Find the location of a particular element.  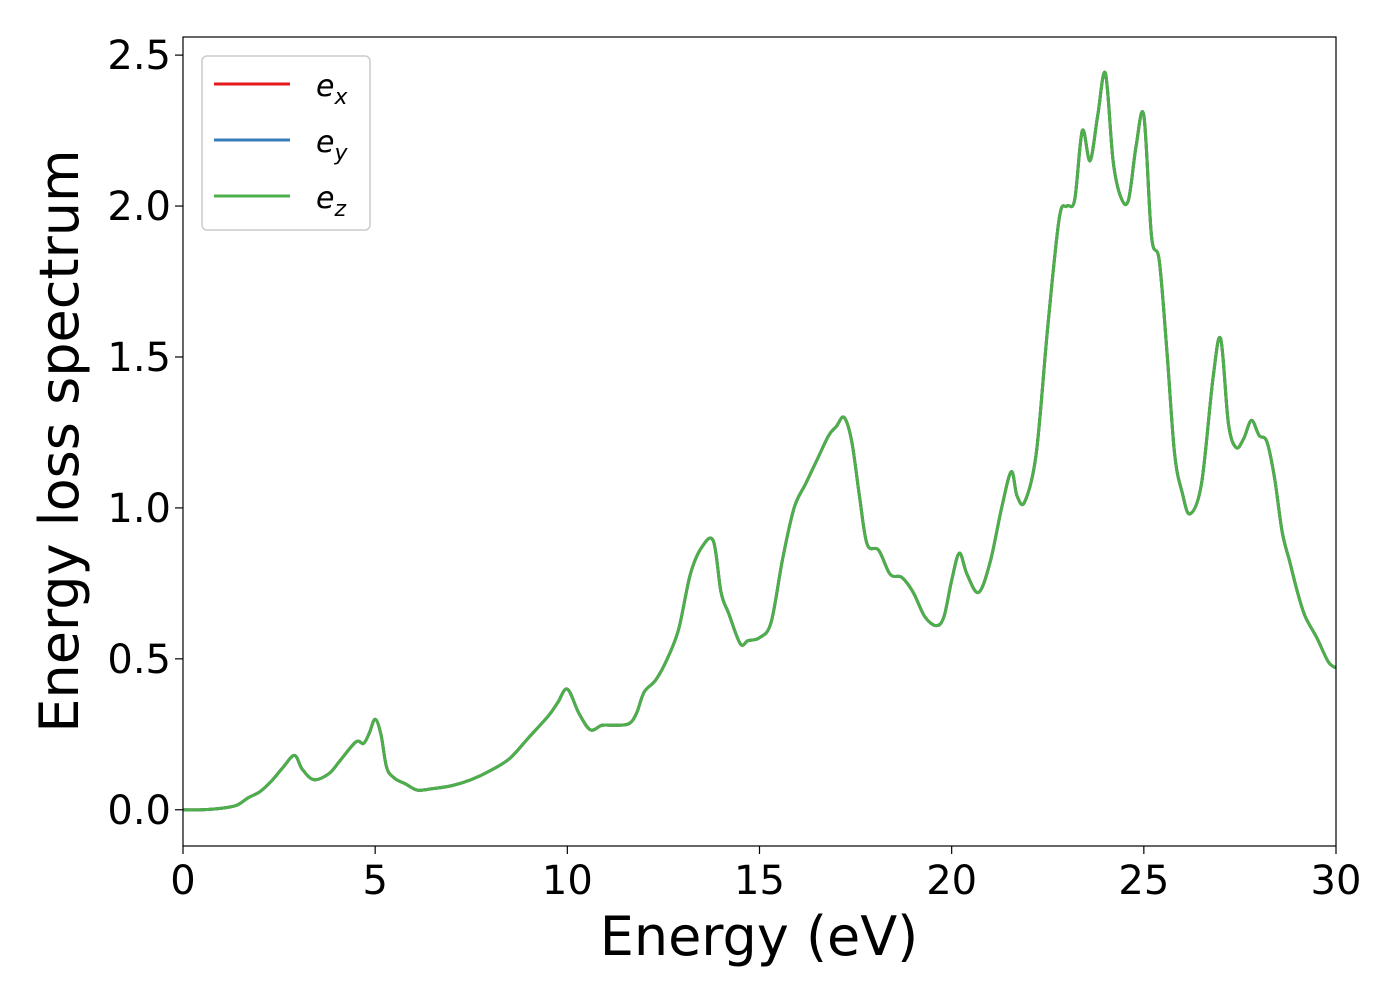

legend-frame is located at coordinates (286, 143).